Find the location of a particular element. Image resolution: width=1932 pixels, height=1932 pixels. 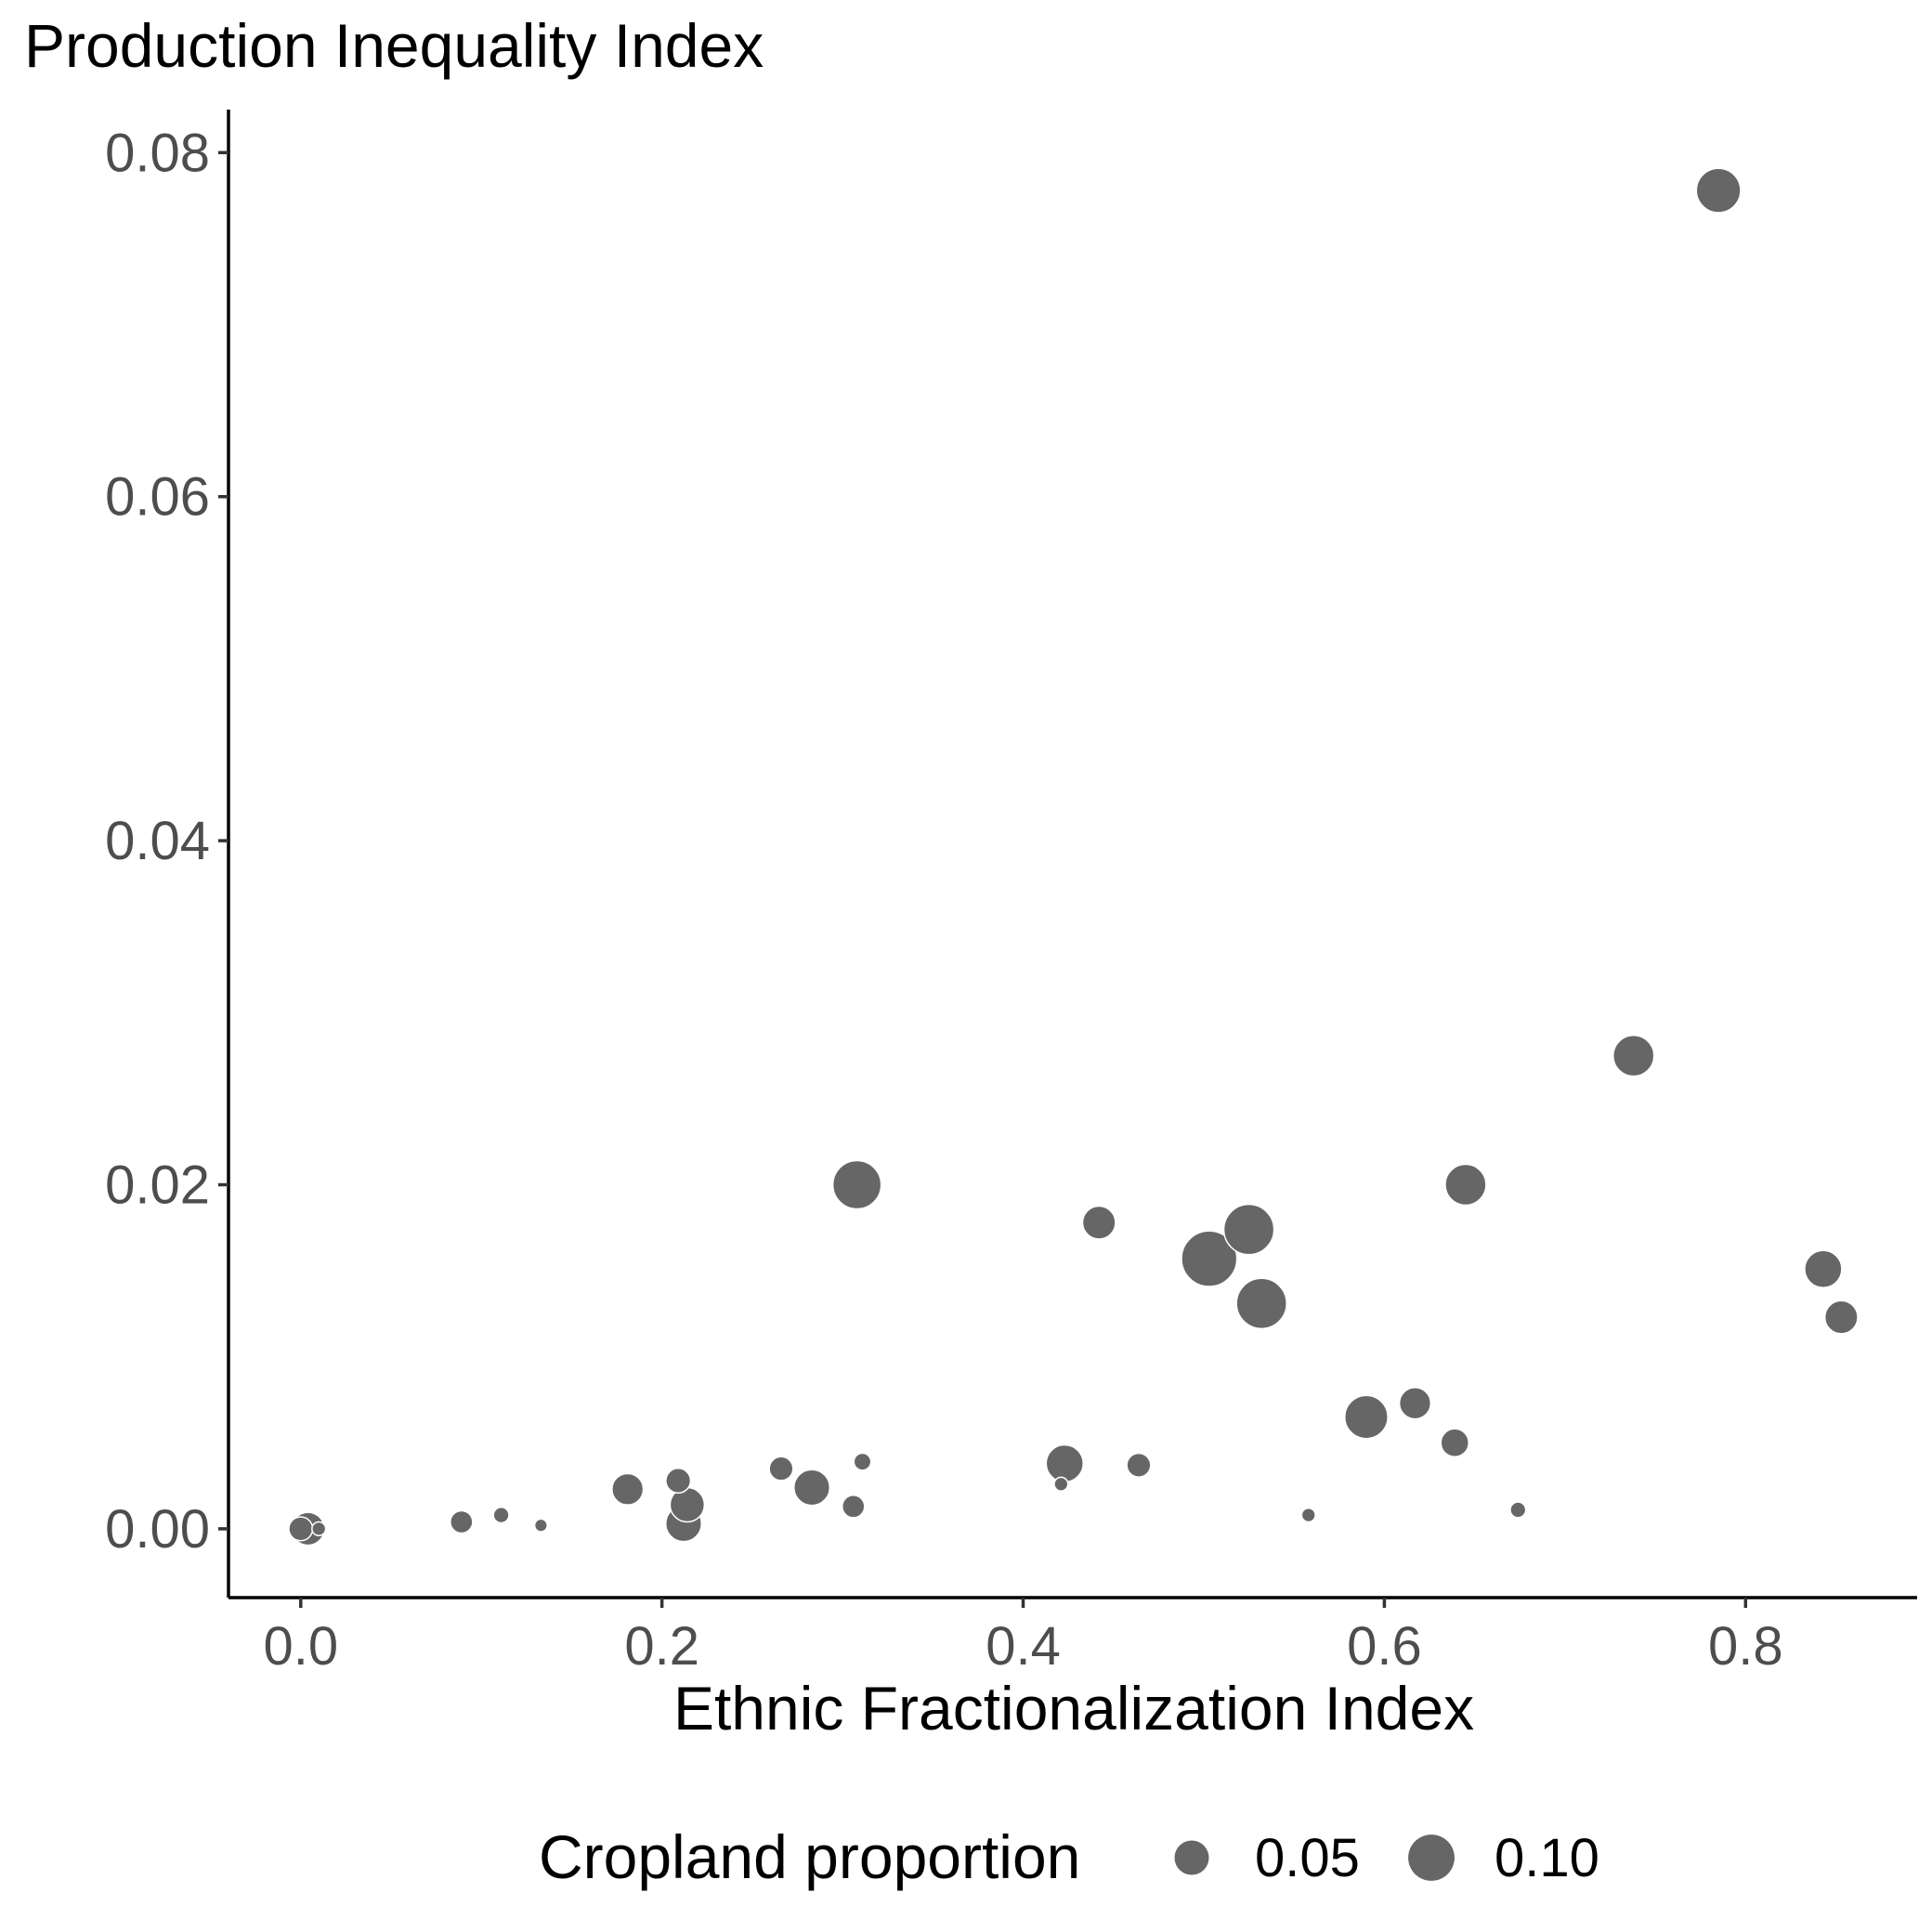

y-tick-label: 0.04 is located at coordinates (157, 841).